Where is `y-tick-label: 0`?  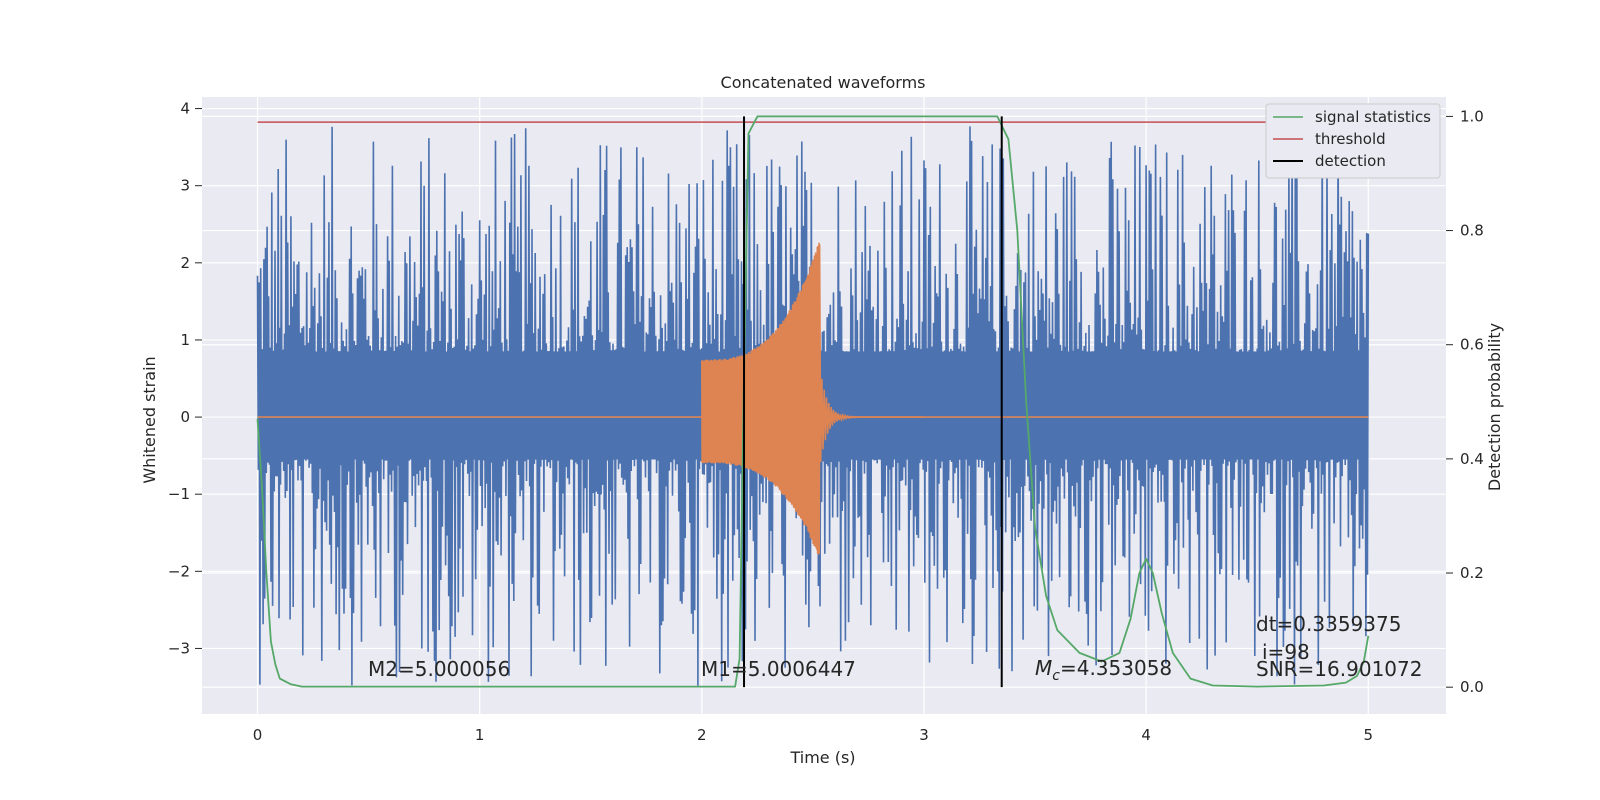
y-tick-label: 0 is located at coordinates (185, 417).